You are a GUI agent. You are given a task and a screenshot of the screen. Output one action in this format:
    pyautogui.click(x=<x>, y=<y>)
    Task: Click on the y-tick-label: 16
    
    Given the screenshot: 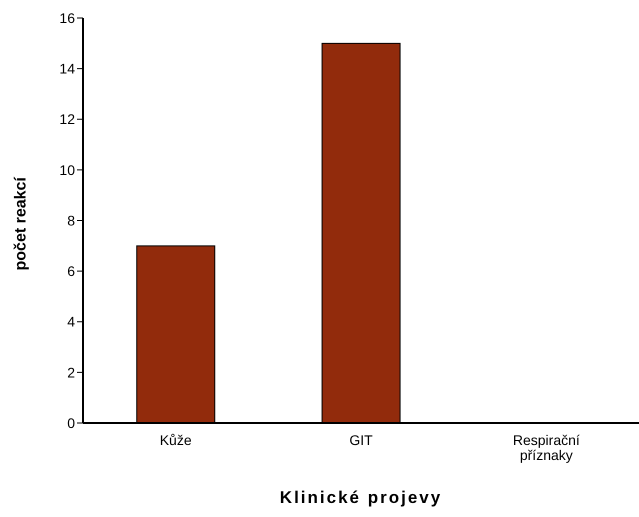 What is the action you would take?
    pyautogui.click(x=67, y=18)
    